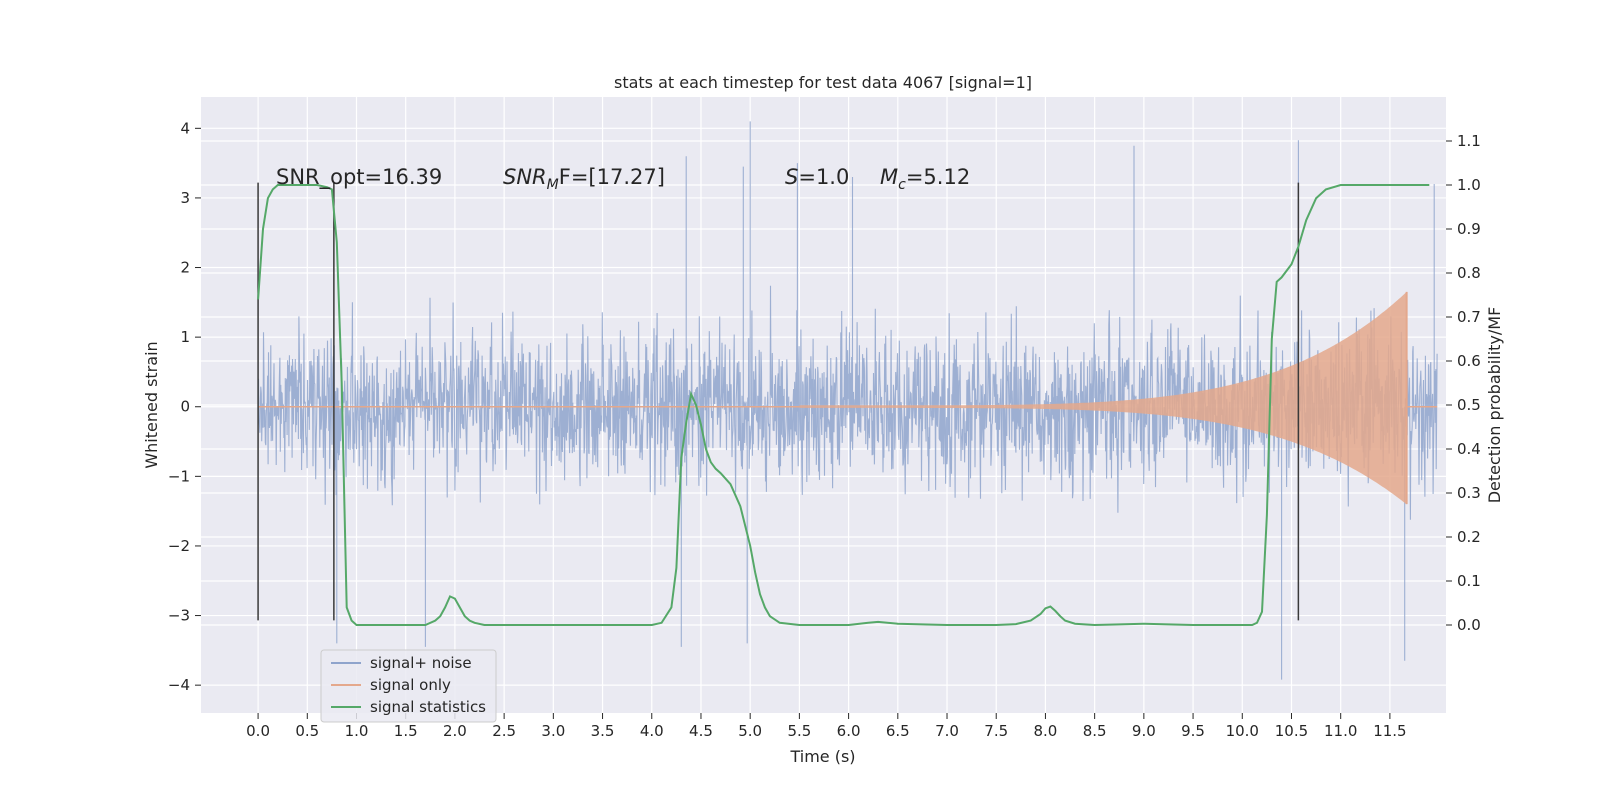  Describe the element at coordinates (1469, 185) in the screenshot. I see `right-y-tick-label: 1.0` at that location.